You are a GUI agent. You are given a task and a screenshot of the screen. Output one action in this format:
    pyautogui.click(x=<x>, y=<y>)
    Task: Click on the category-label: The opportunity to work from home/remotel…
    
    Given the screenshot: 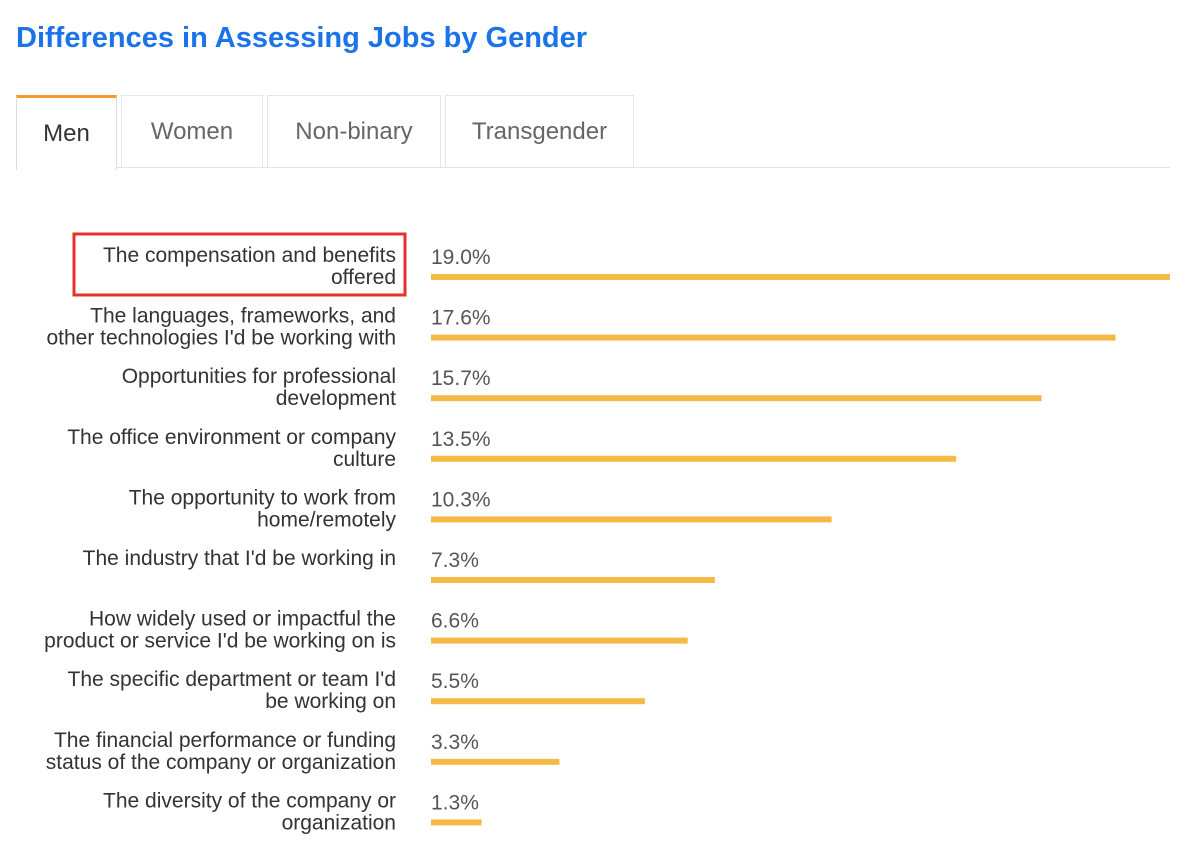 What is the action you would take?
    pyautogui.click(x=263, y=508)
    